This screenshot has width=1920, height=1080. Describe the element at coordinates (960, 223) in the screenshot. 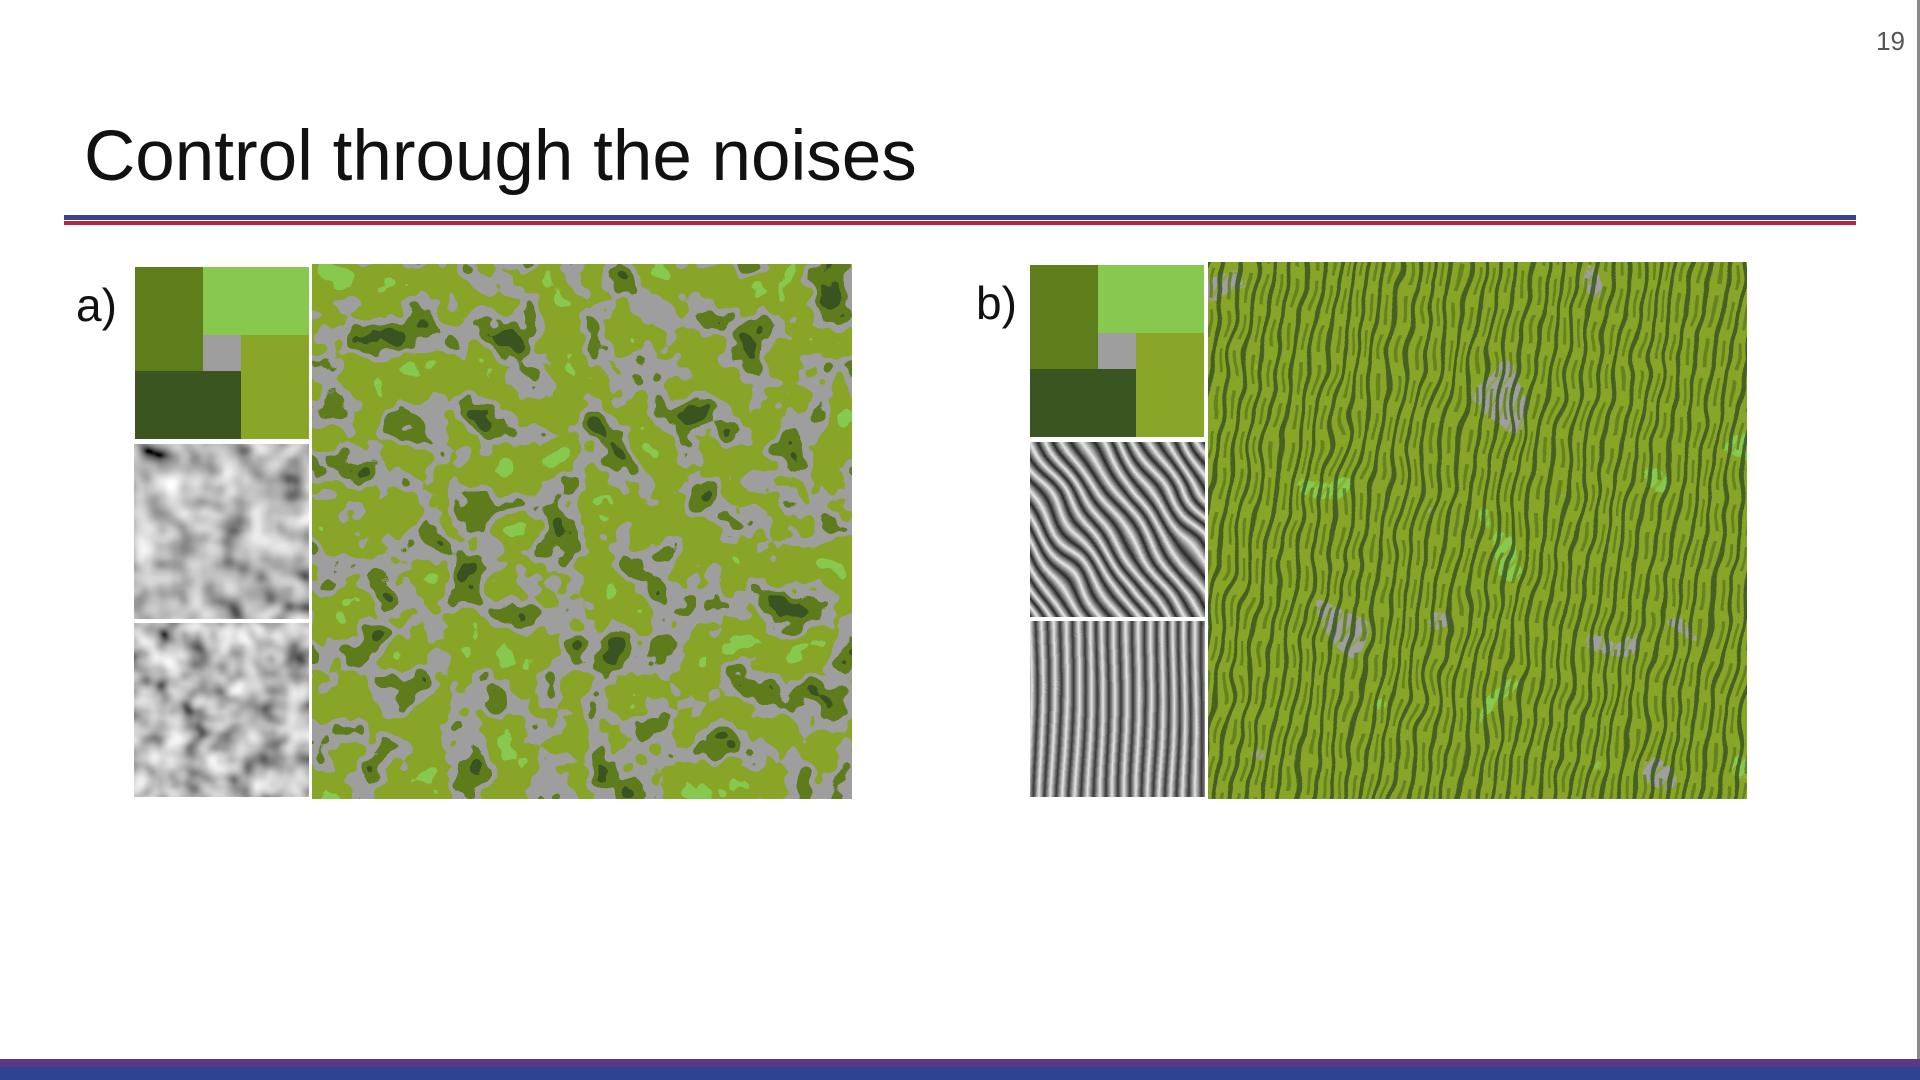

I see `title-rule-red` at that location.